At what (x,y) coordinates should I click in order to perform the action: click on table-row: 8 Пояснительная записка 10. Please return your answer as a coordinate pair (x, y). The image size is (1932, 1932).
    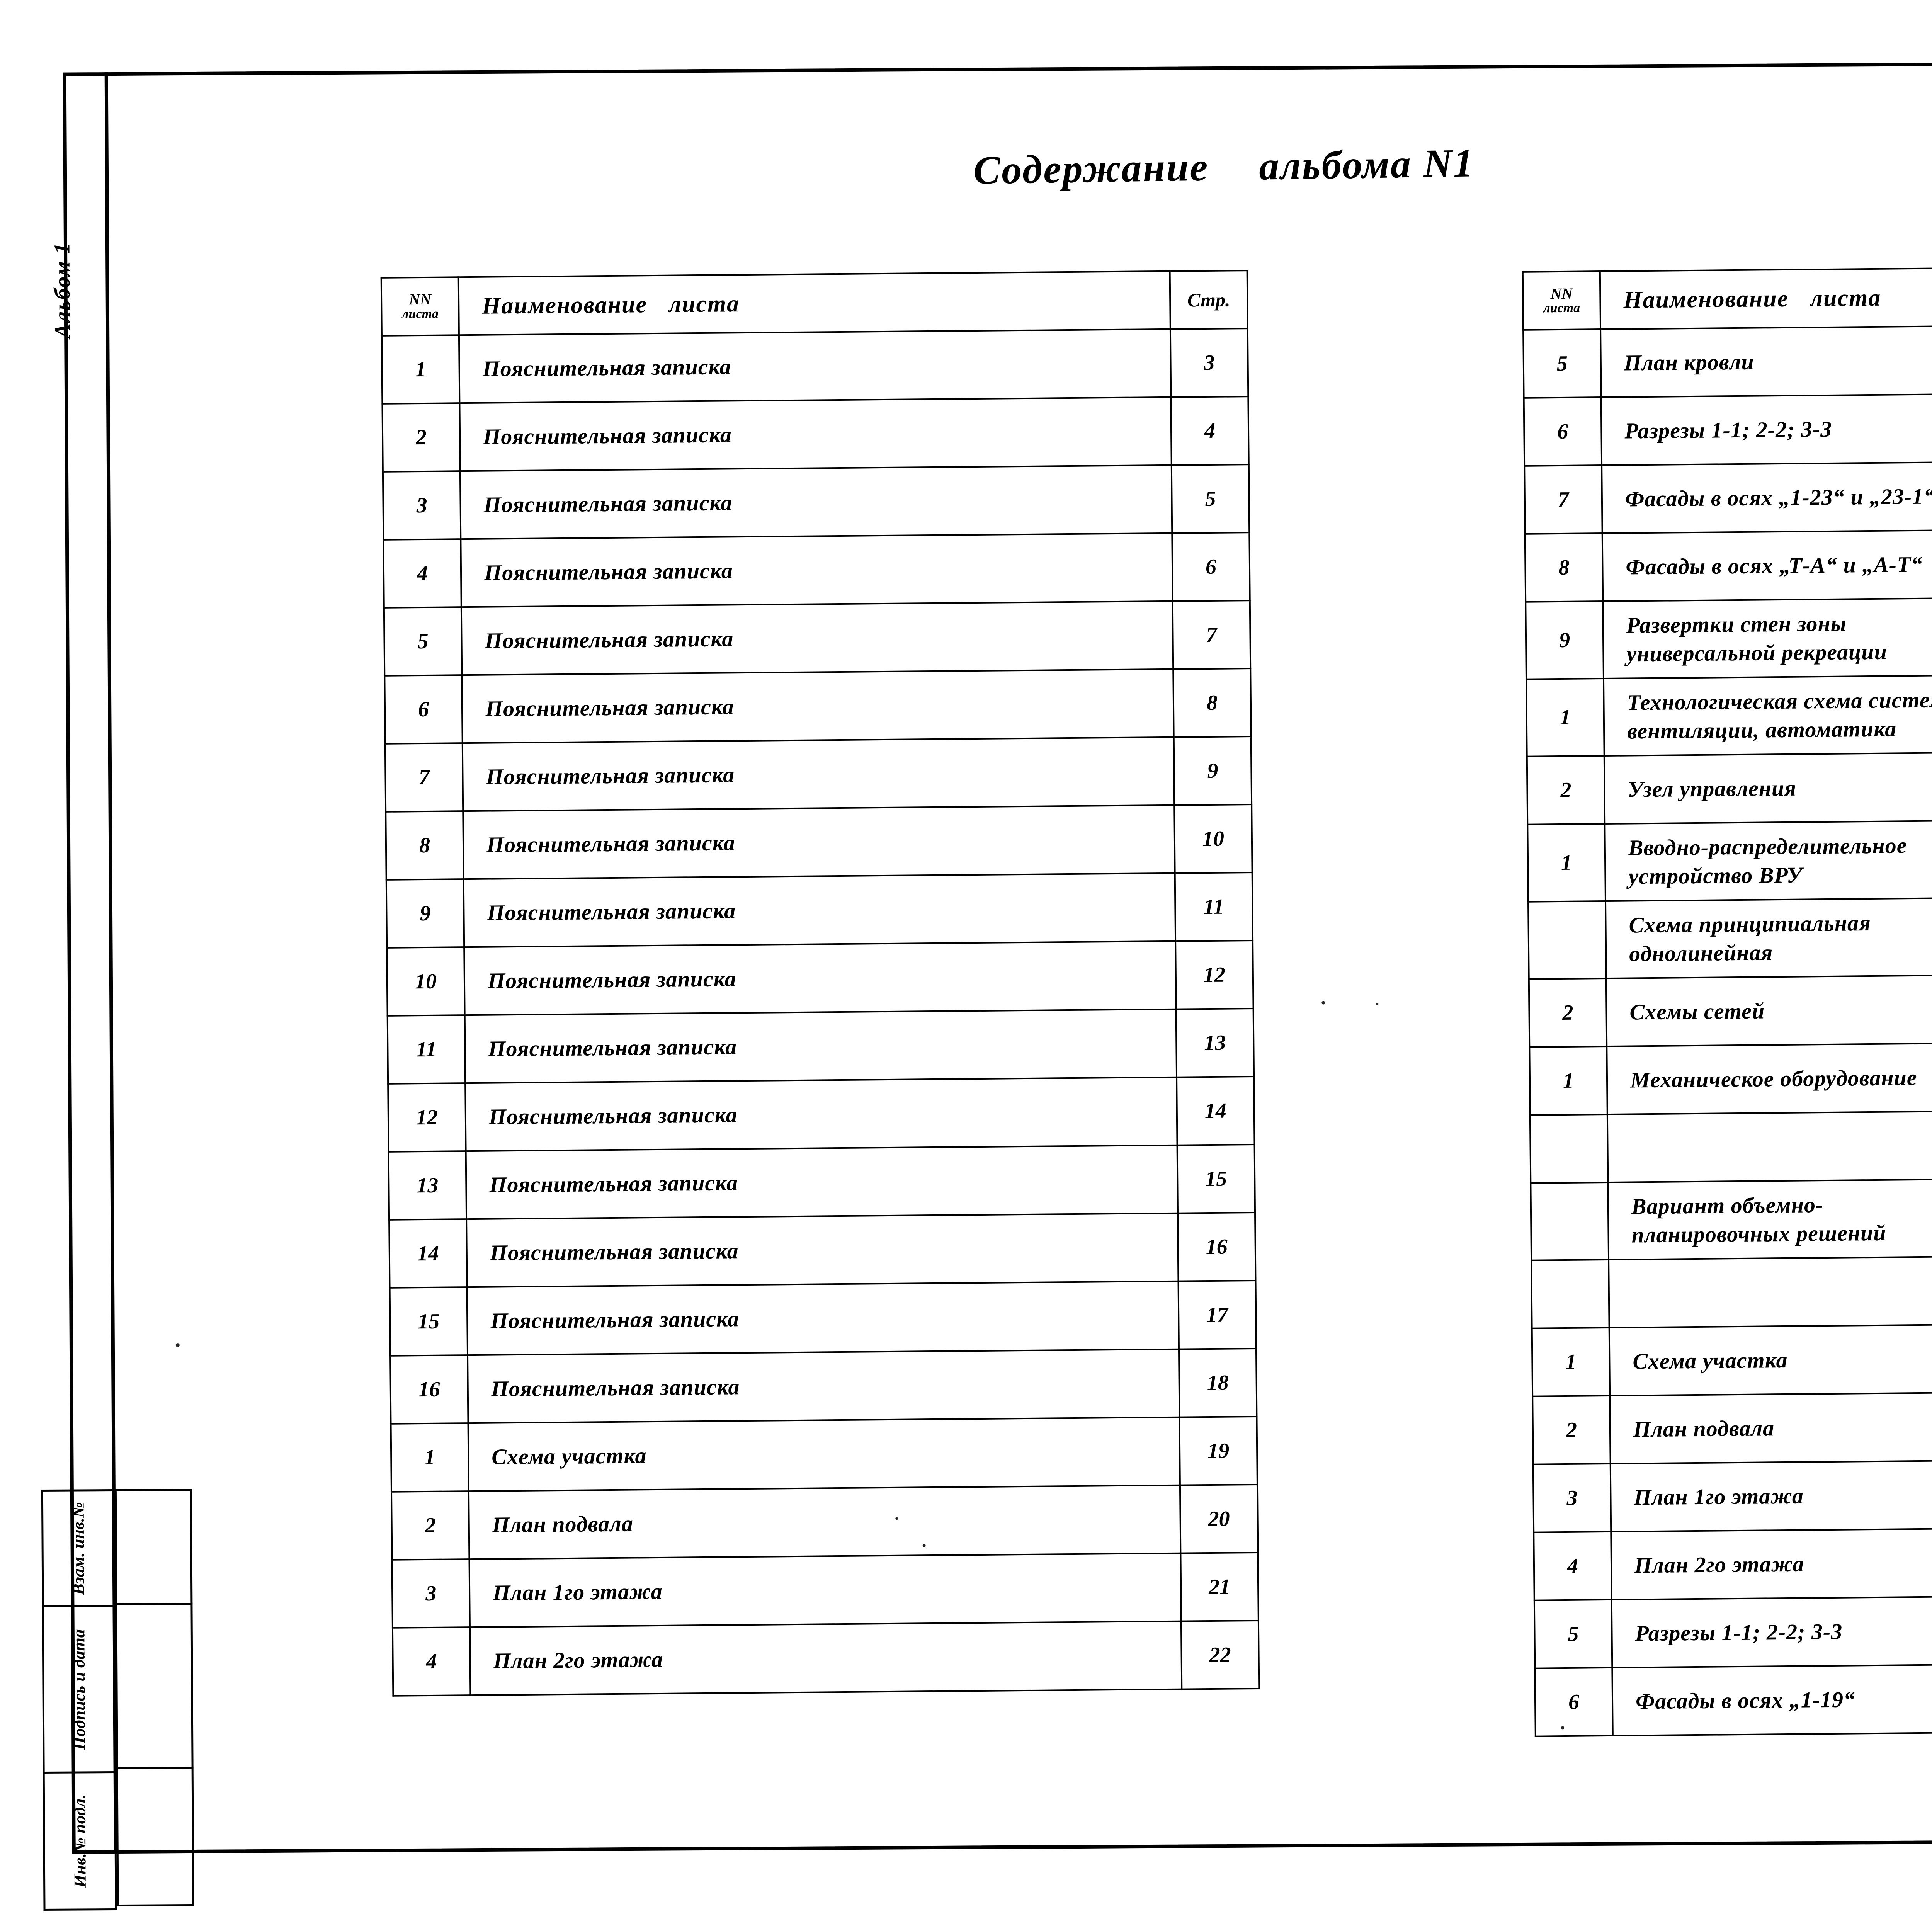
    Looking at the image, I should click on (819, 842).